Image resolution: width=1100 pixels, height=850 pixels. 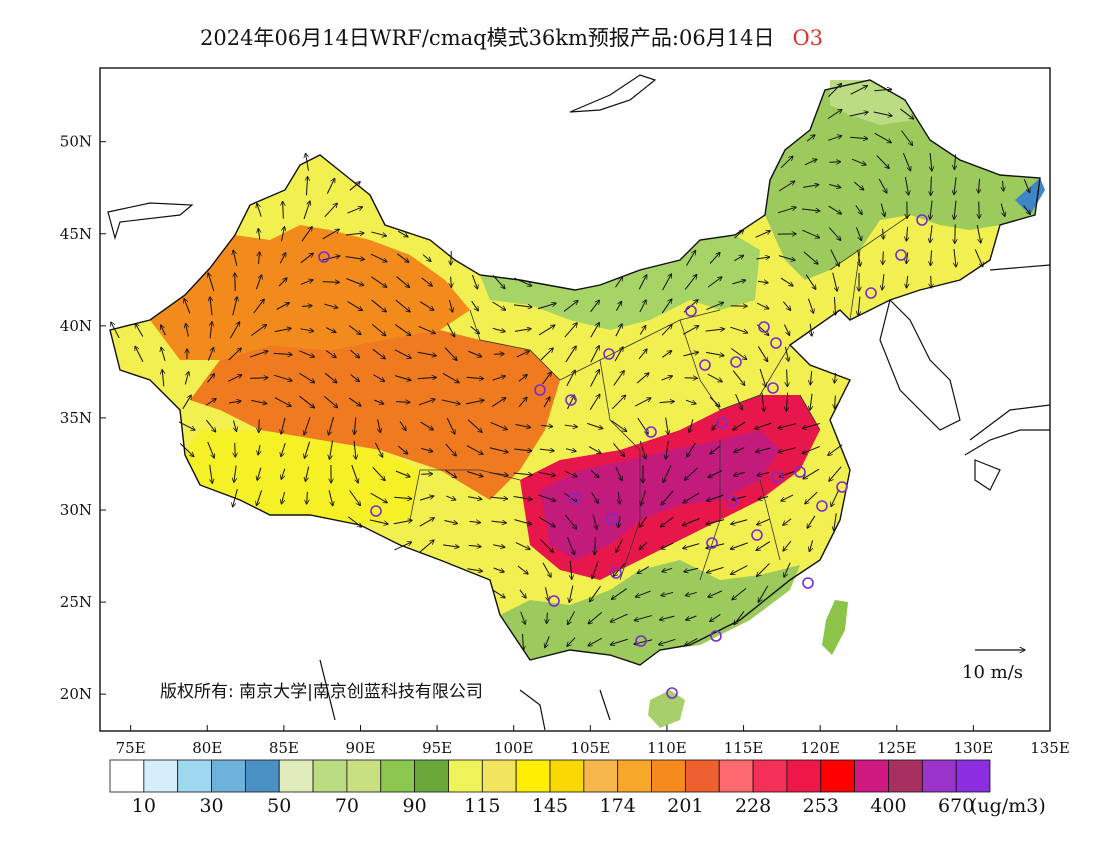 I want to click on species-label: O3, so click(x=808, y=38).